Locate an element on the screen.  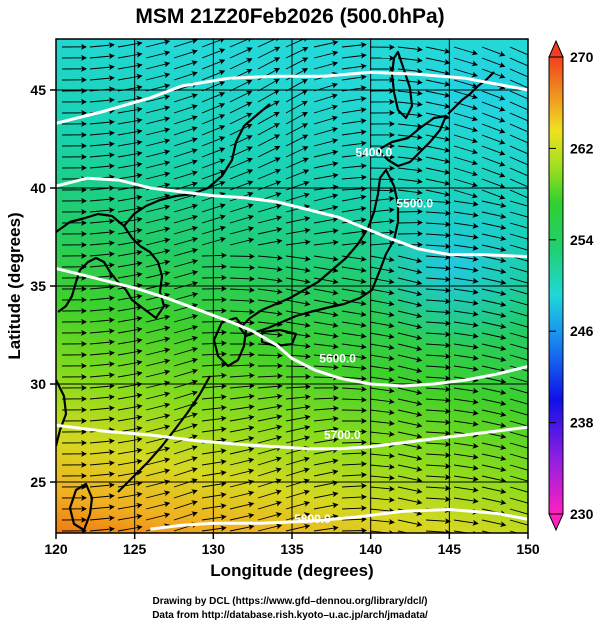
colorbar-label: 230 is located at coordinates (582, 514).